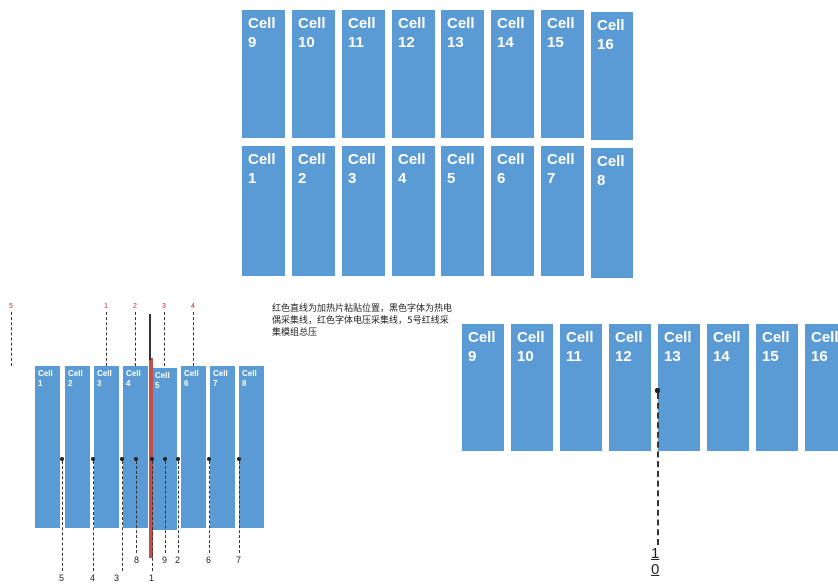 The height and width of the screenshot is (586, 838). I want to click on top-cell-2: Cell 2, so click(313, 211).